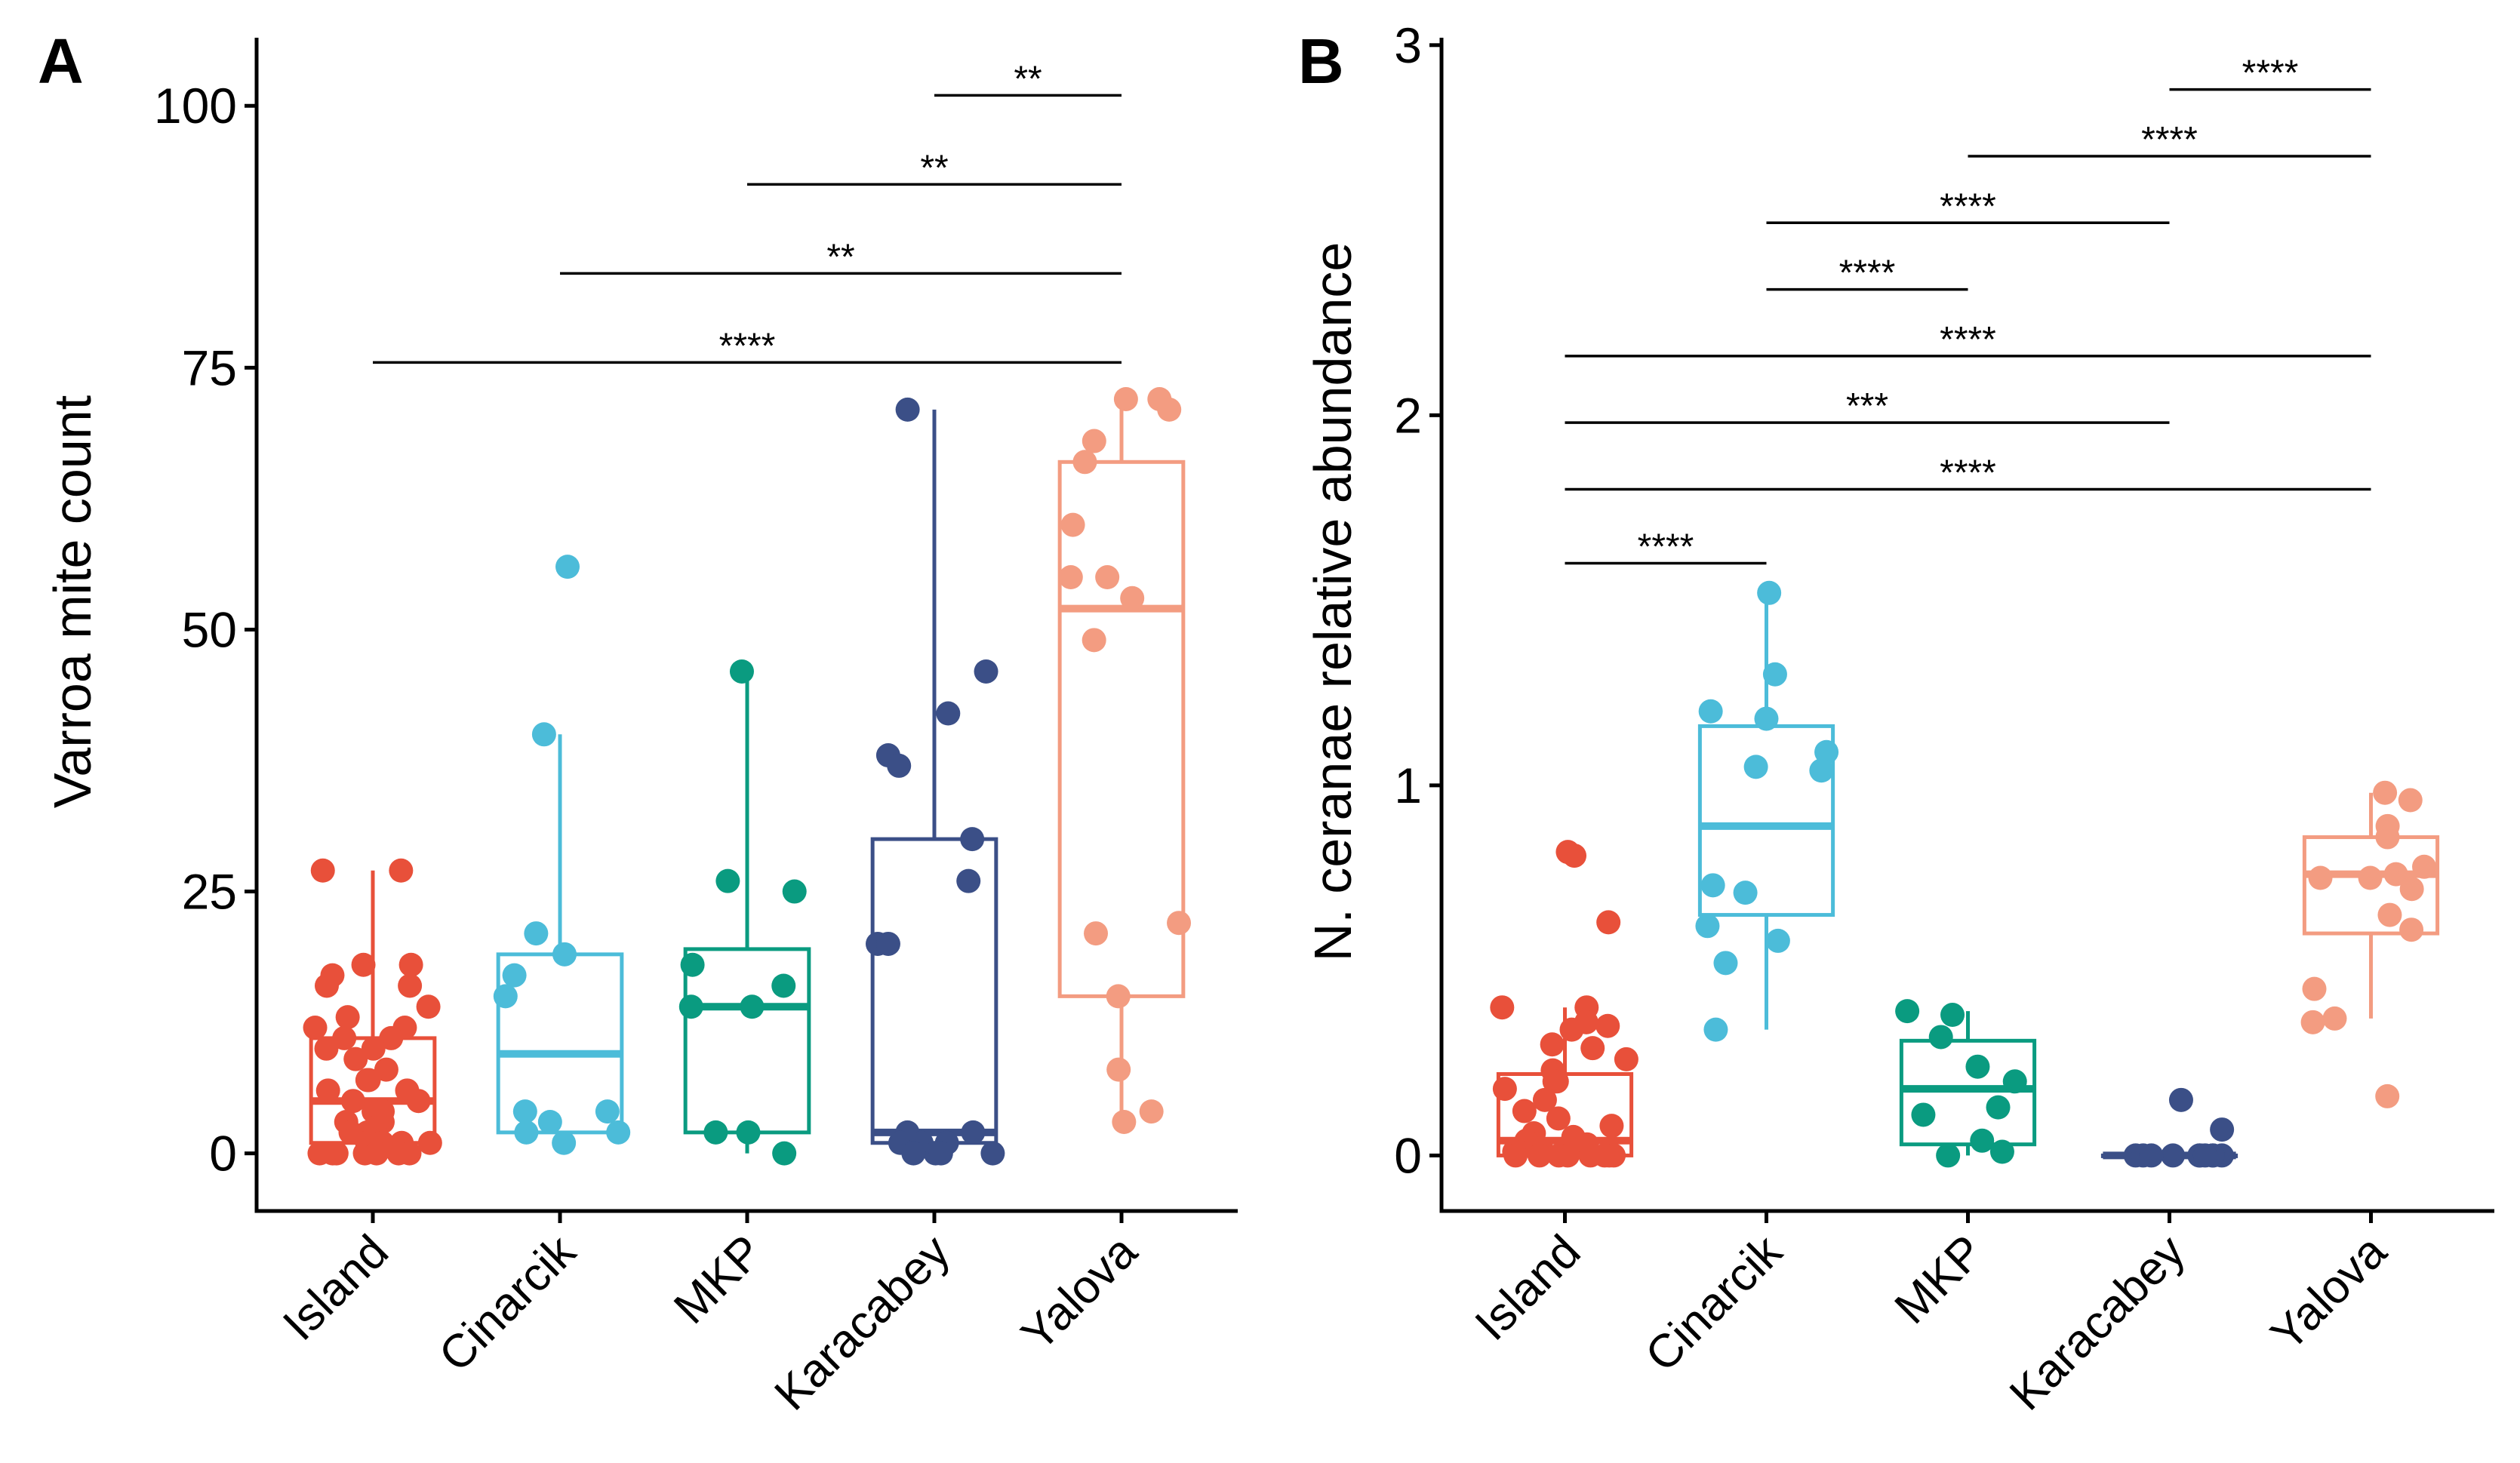 The width and height of the screenshot is (2520, 1463). I want to click on significance-label: ***, so click(1867, 406).